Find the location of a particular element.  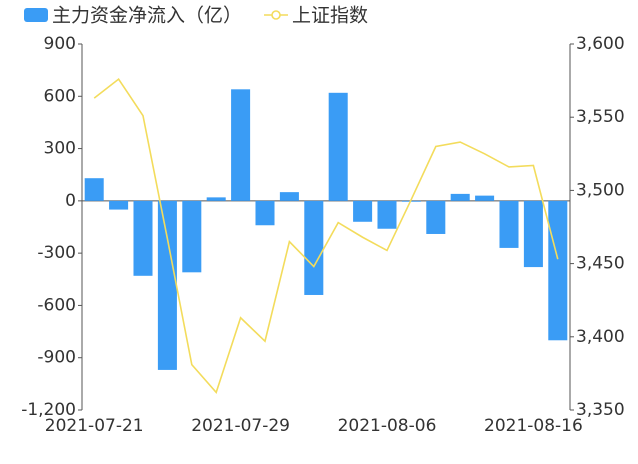

y-tick-label: -300 is located at coordinates (56, 253).